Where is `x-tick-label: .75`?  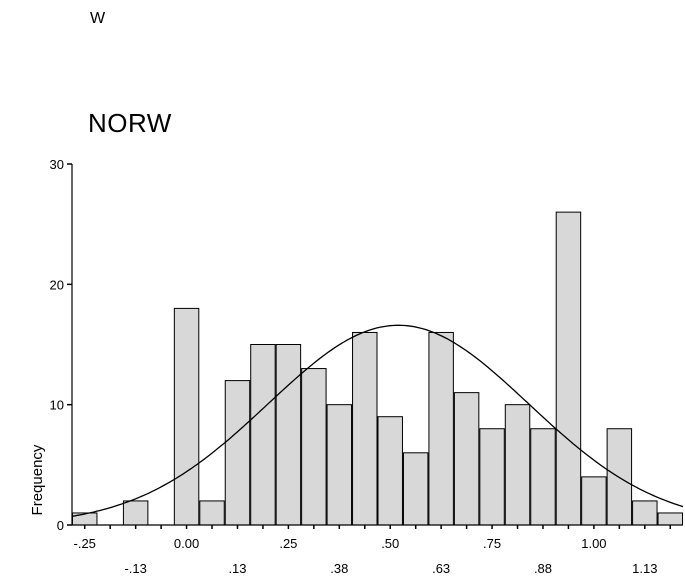 x-tick-label: .75 is located at coordinates (492, 543).